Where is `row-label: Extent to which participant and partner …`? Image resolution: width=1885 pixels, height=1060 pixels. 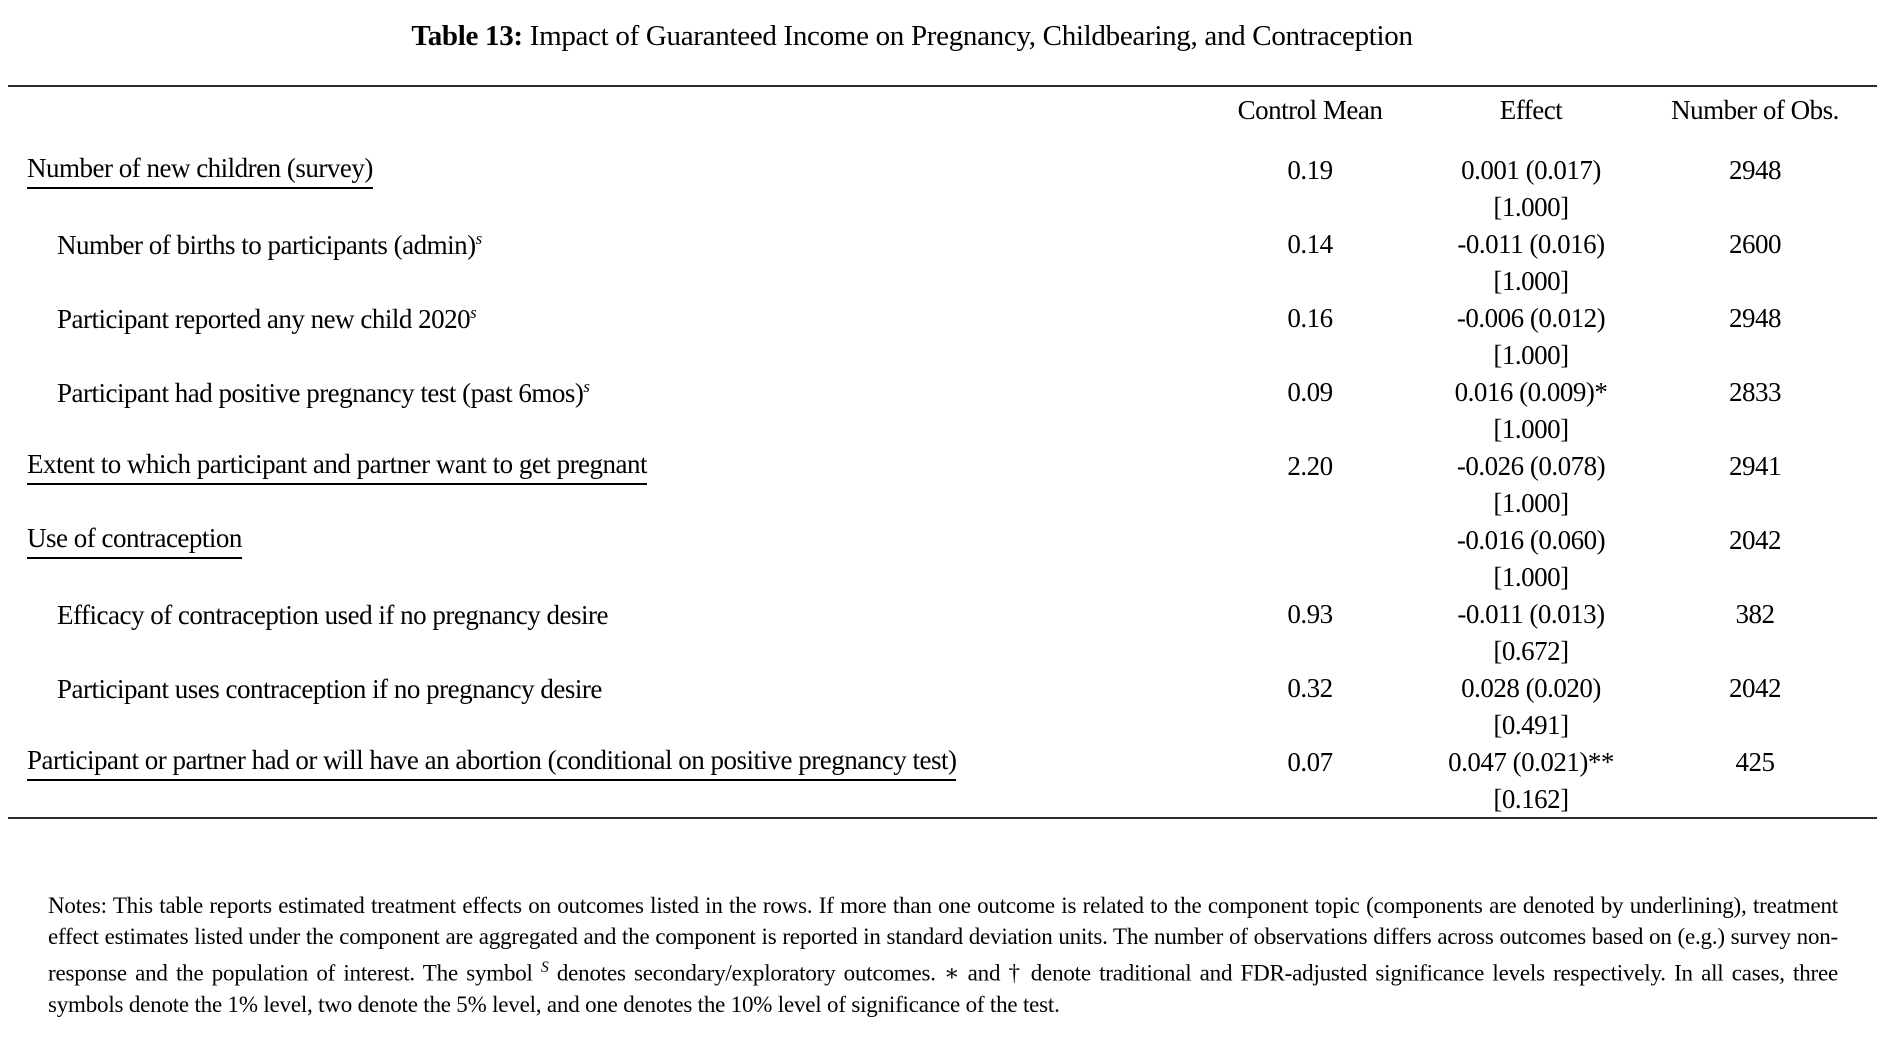 row-label: Extent to which participant and partner … is located at coordinates (607, 466).